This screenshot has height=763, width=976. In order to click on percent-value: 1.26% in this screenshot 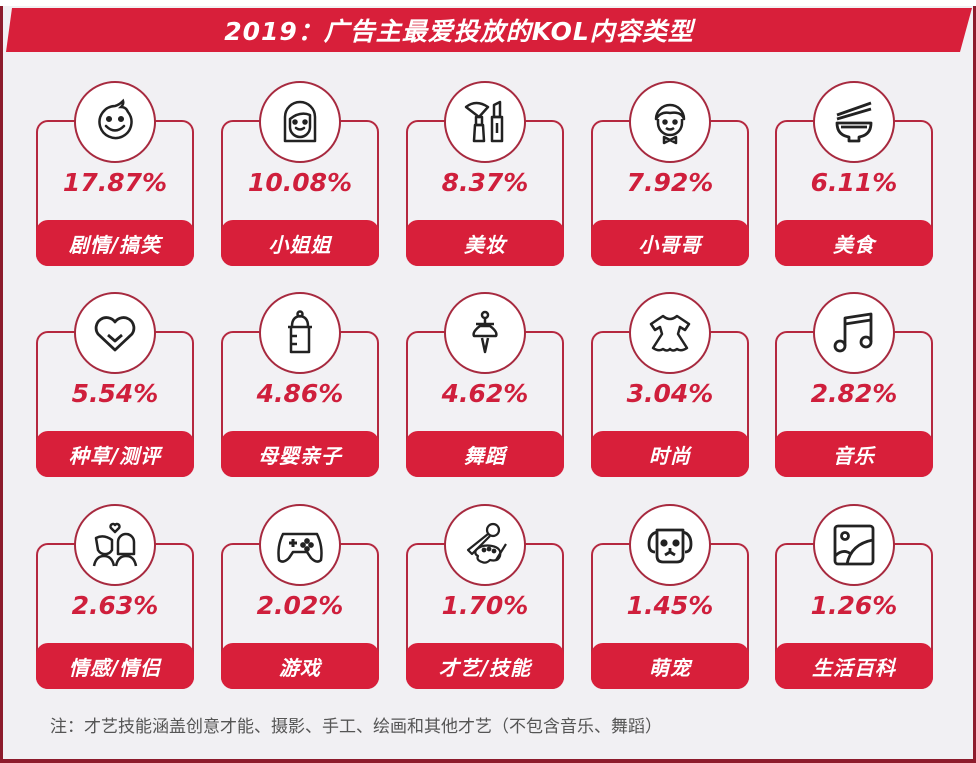, I will do `click(854, 605)`.